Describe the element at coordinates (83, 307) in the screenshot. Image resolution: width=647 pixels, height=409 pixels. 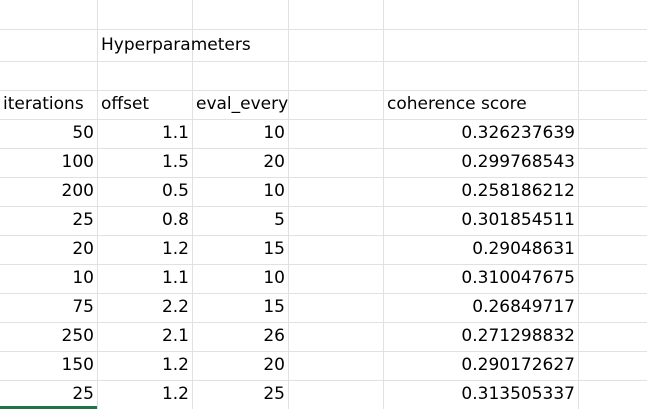
I see `cell-iterations: 75` at that location.